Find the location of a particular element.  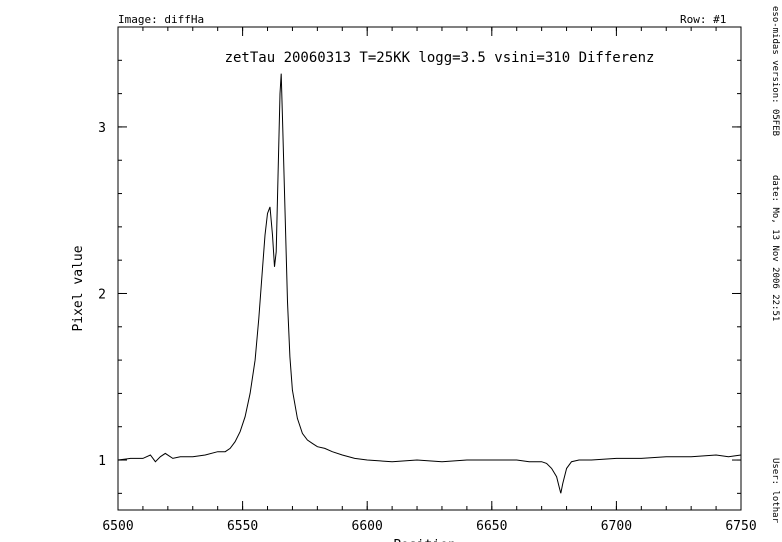

user-label: User: lothar is located at coordinates (775, 491).